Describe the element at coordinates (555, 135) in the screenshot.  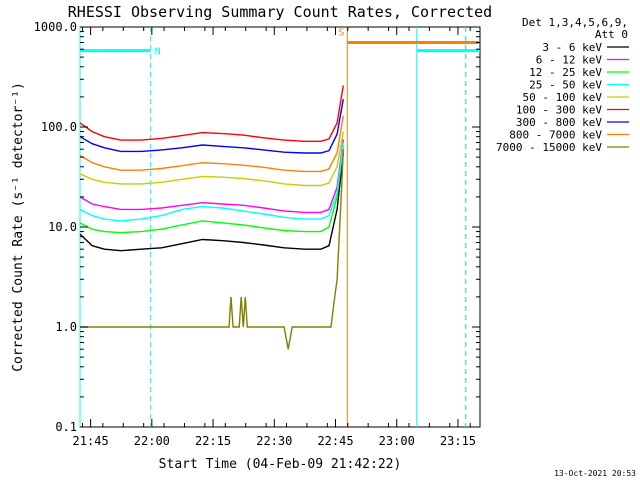
I see `legend-label: 800 - 7000 keV` at that location.